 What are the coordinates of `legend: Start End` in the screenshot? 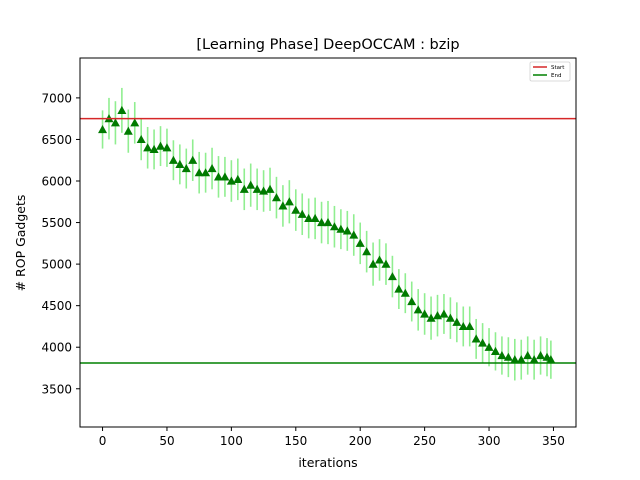 It's located at (550, 71).